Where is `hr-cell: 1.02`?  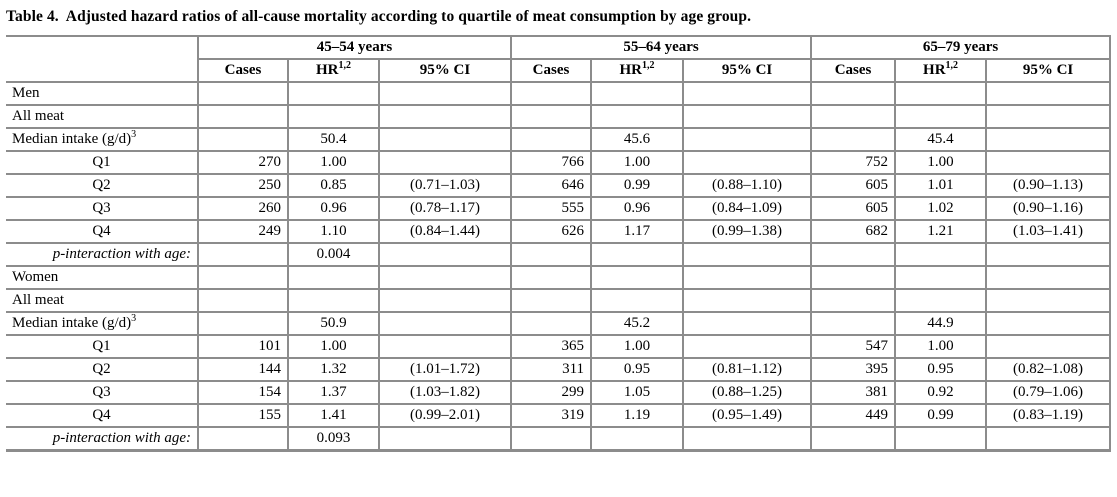
hr-cell: 1.02 is located at coordinates (941, 209).